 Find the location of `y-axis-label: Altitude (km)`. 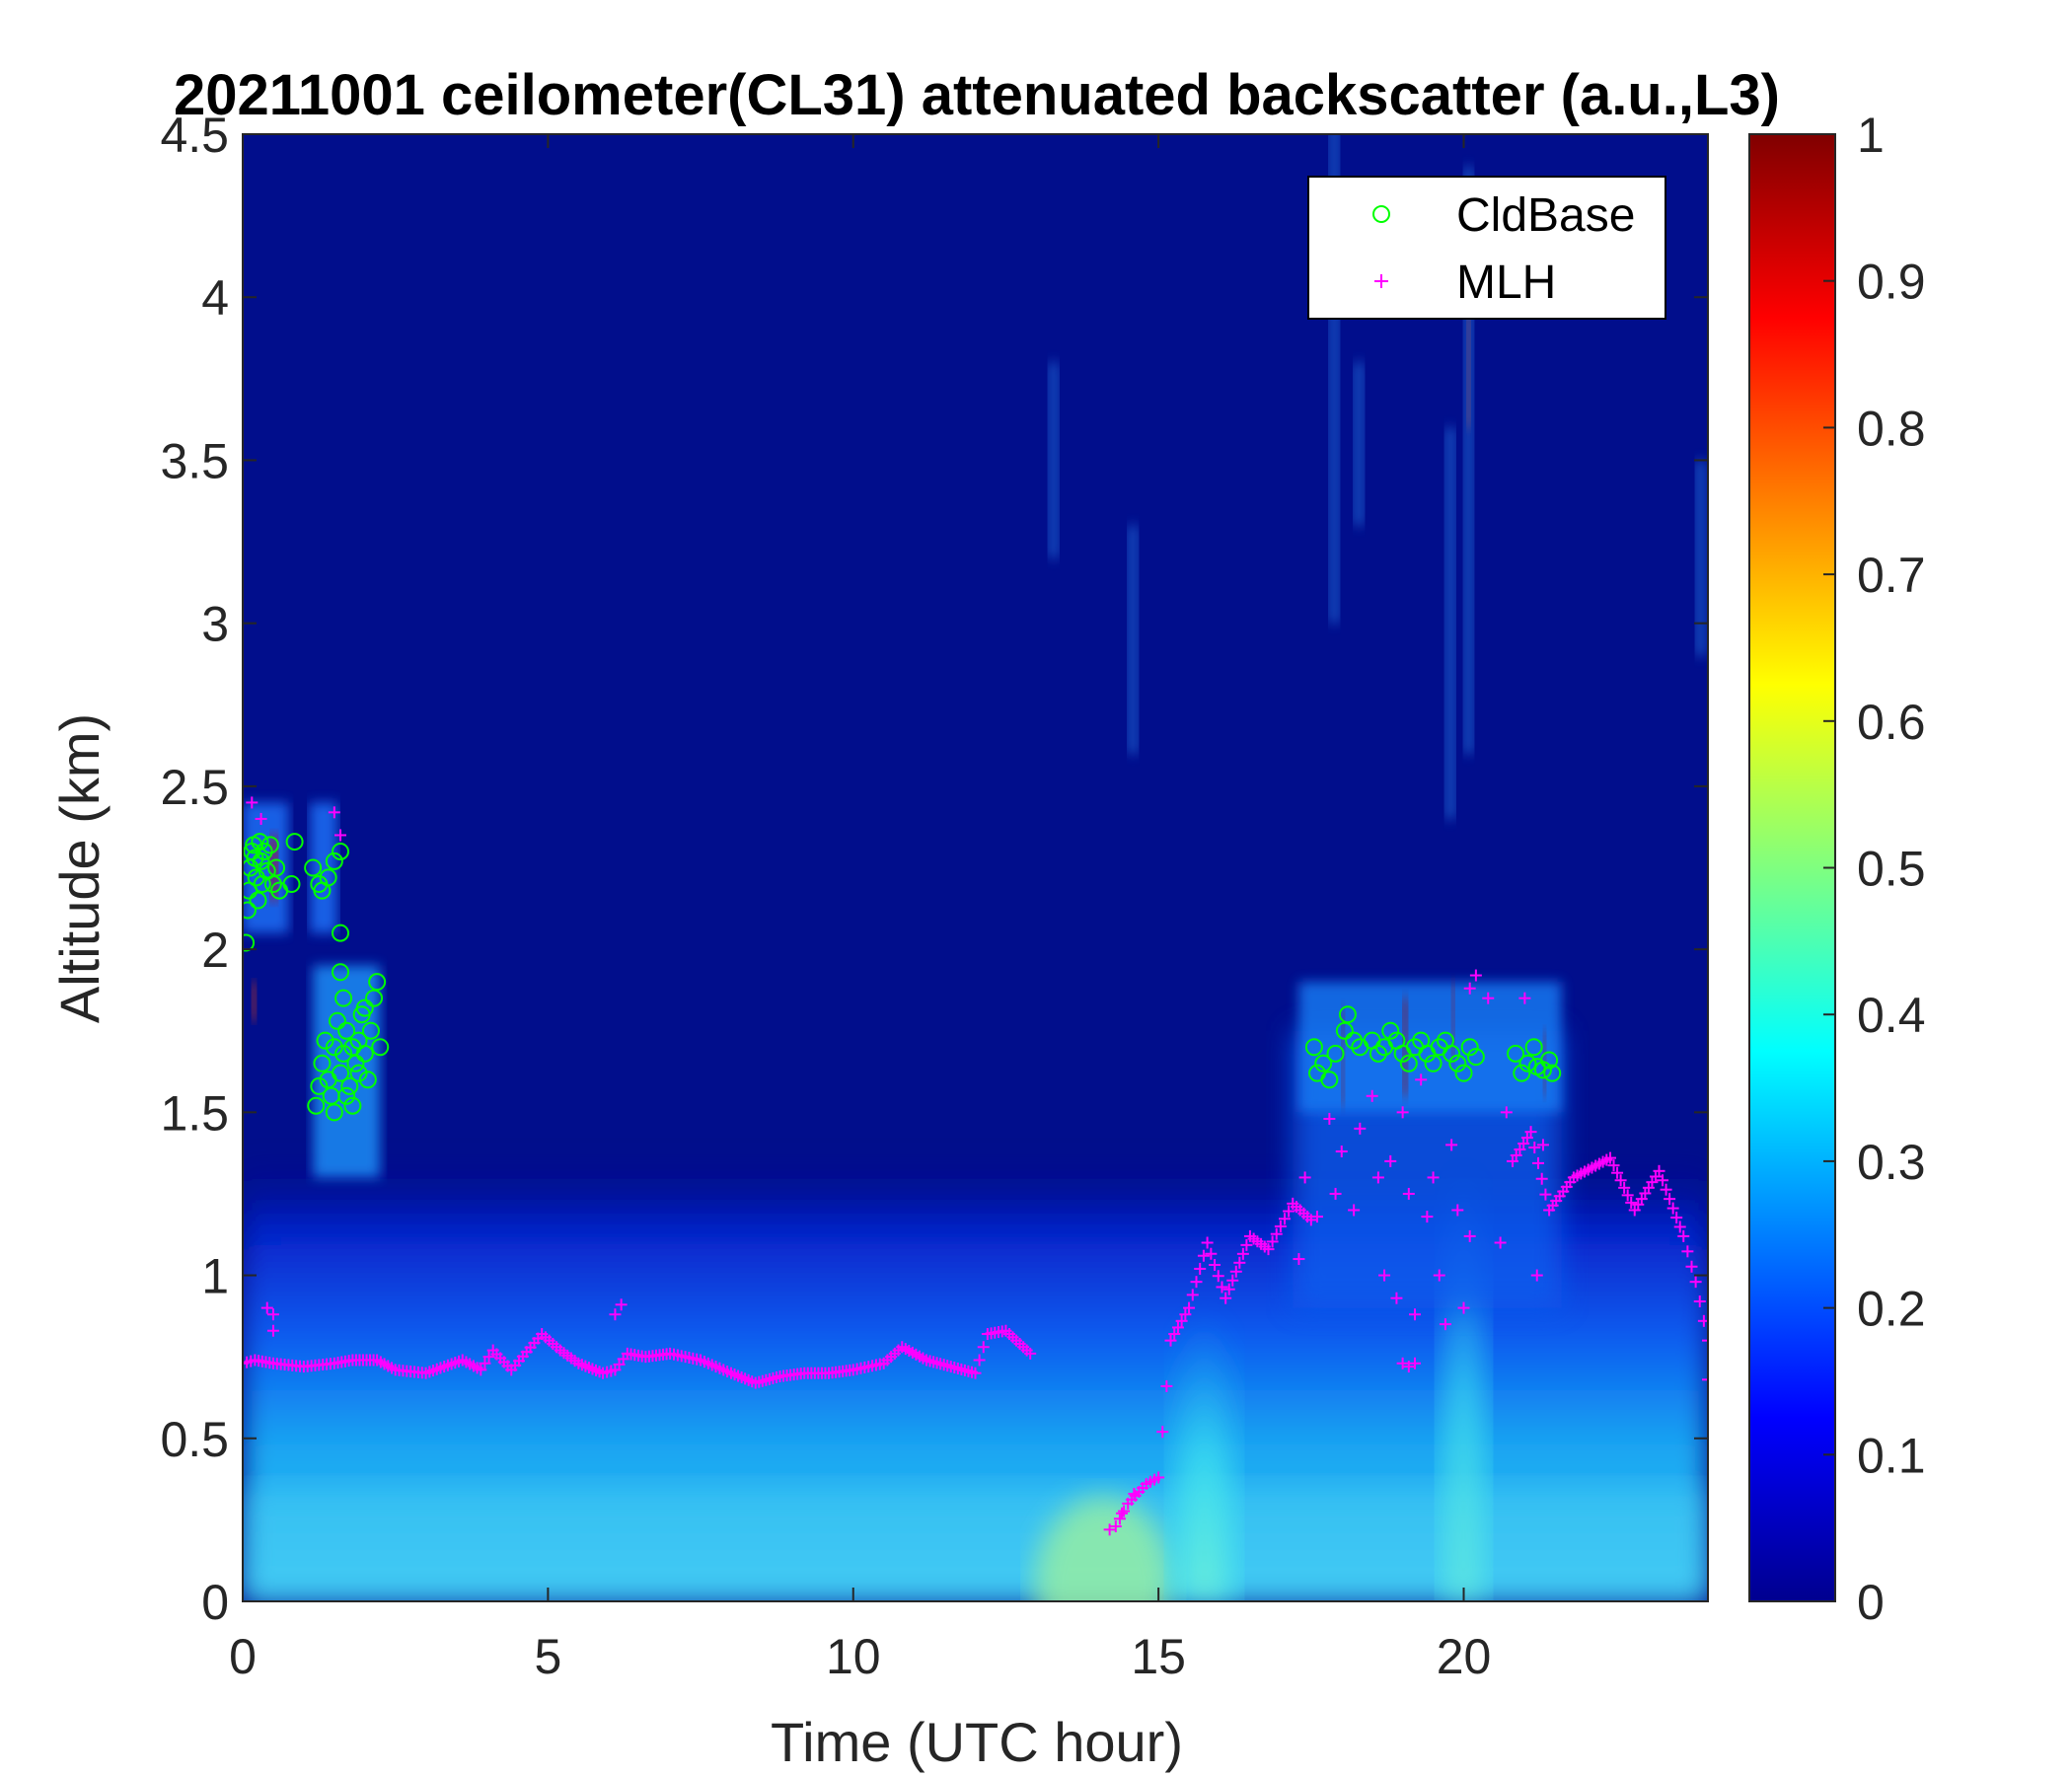

y-axis-label: Altitude (km) is located at coordinates (80, 868).